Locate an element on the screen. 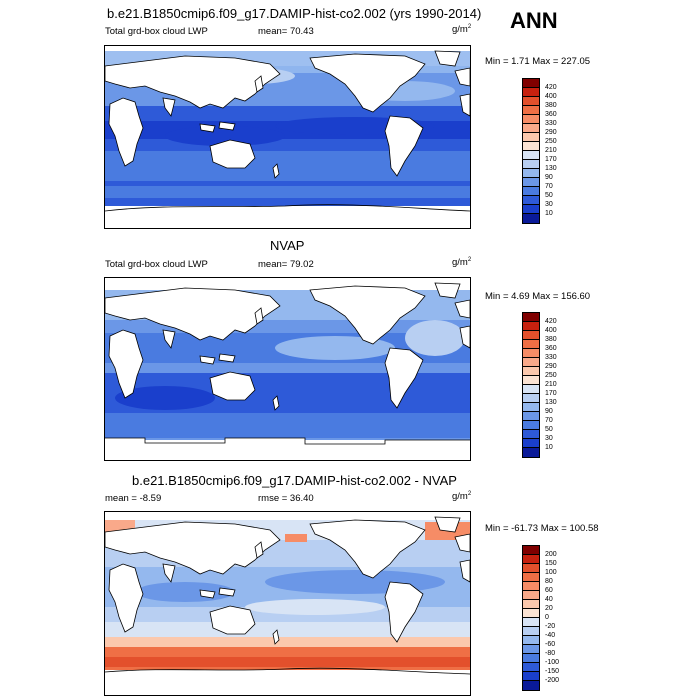 The width and height of the screenshot is (700, 700). panel1-field-label: Total grd-box cloud LWP is located at coordinates (156, 31).